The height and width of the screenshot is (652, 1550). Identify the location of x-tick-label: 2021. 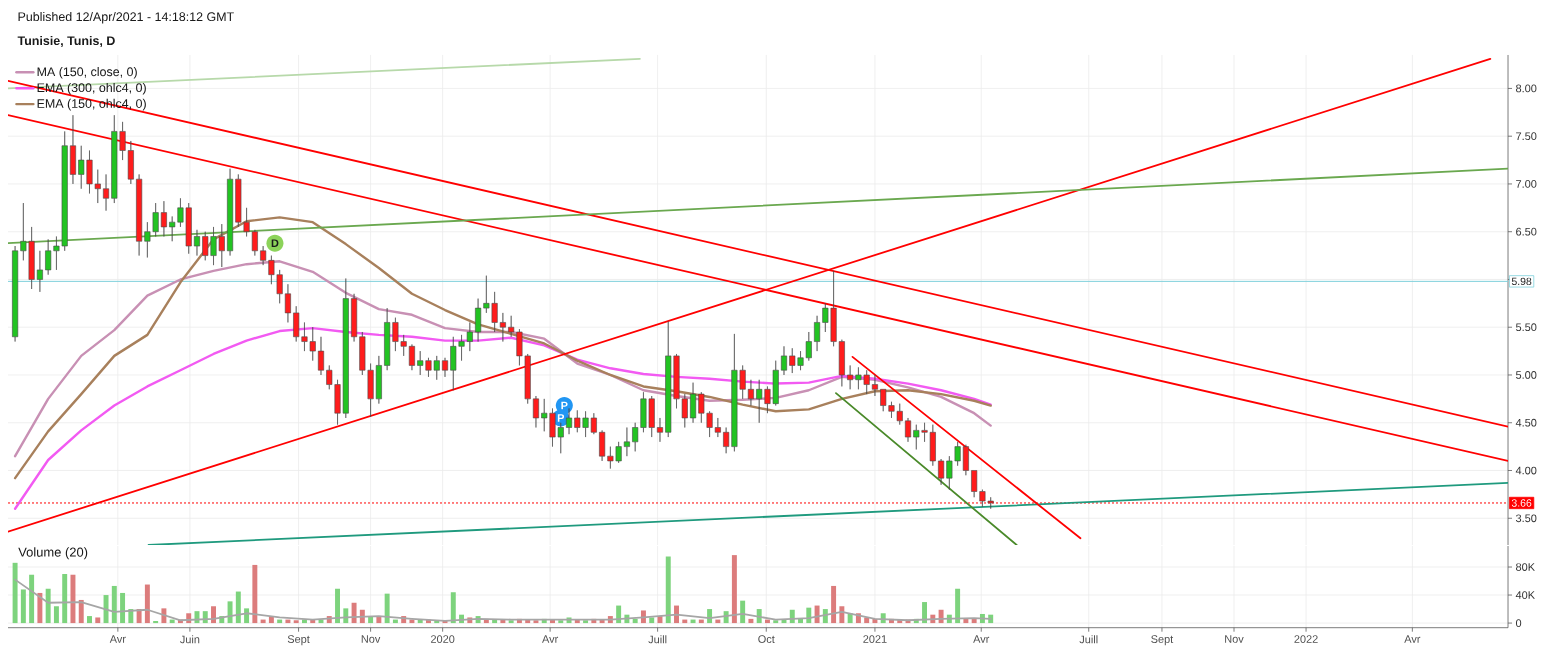
(875, 639).